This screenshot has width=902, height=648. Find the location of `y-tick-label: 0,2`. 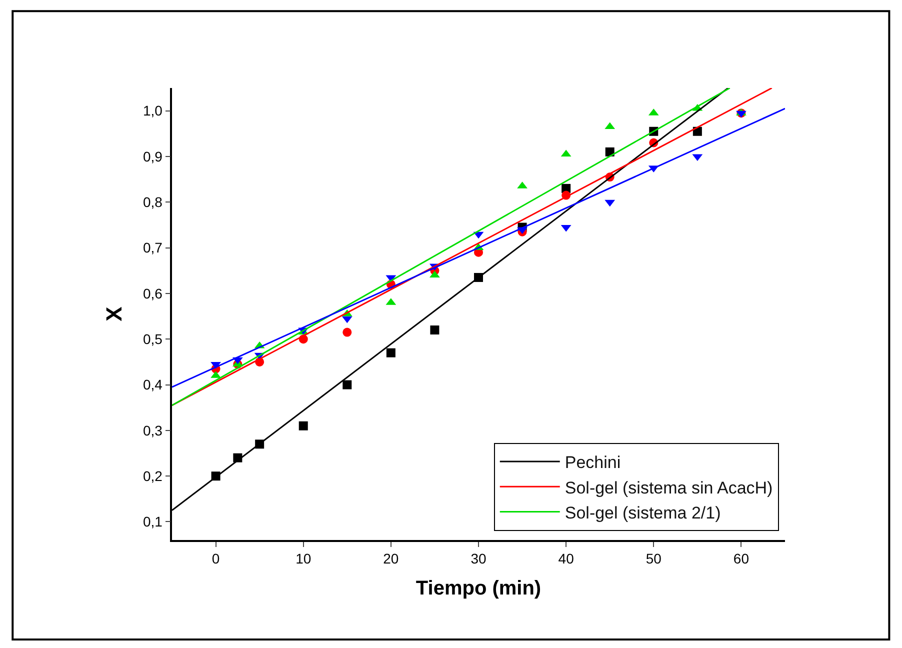

y-tick-label: 0,2 is located at coordinates (152, 476).